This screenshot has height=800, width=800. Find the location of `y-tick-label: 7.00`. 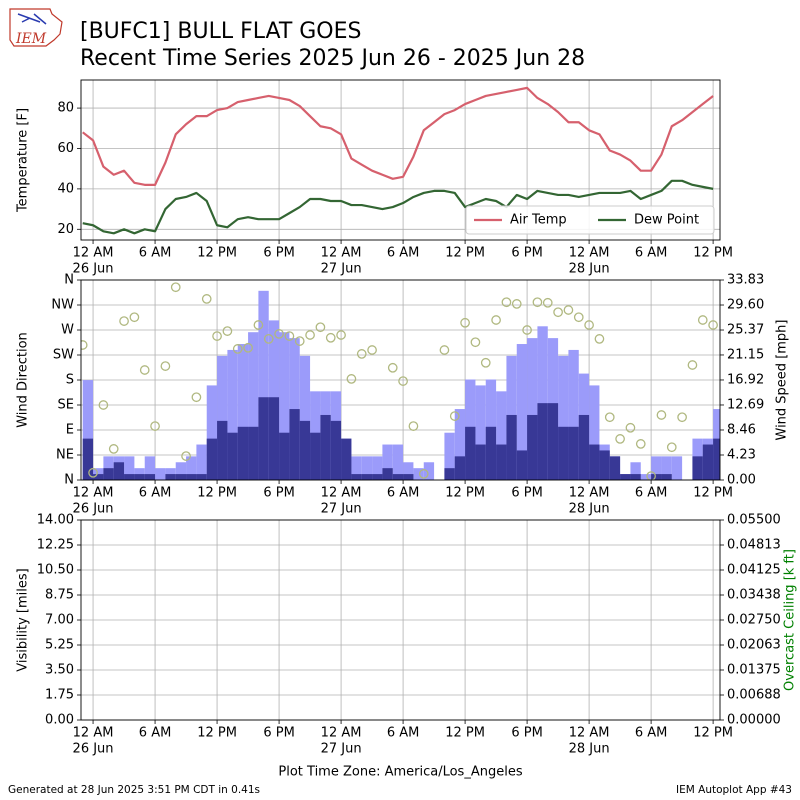

y-tick-label: 7.00 is located at coordinates (59, 620).